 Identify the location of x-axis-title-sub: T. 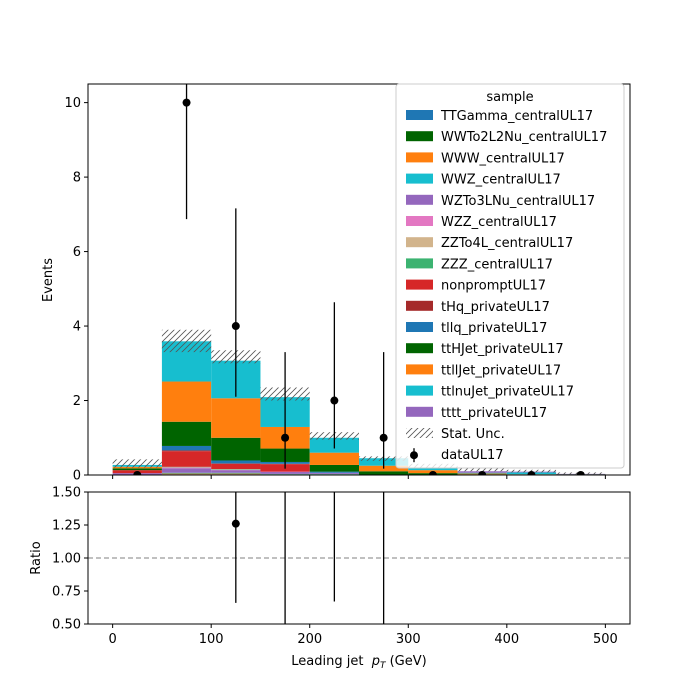
(383, 666).